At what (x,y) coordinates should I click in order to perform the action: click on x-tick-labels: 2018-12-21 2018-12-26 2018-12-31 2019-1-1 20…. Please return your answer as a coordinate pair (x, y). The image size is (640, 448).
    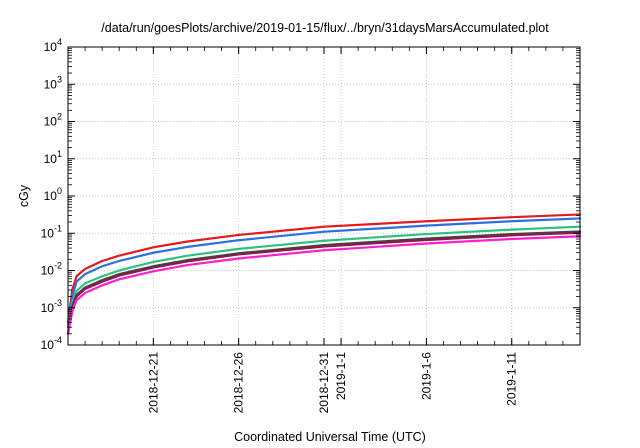
    Looking at the image, I should click on (332, 383).